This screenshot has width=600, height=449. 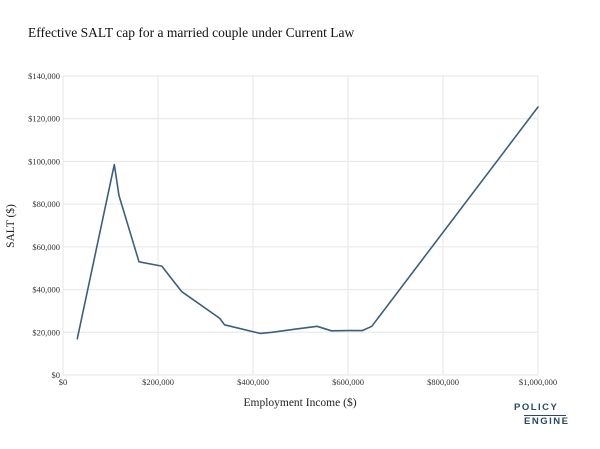 What do you see at coordinates (46, 332) in the screenshot?
I see `y-tick-label: $20,000` at bounding box center [46, 332].